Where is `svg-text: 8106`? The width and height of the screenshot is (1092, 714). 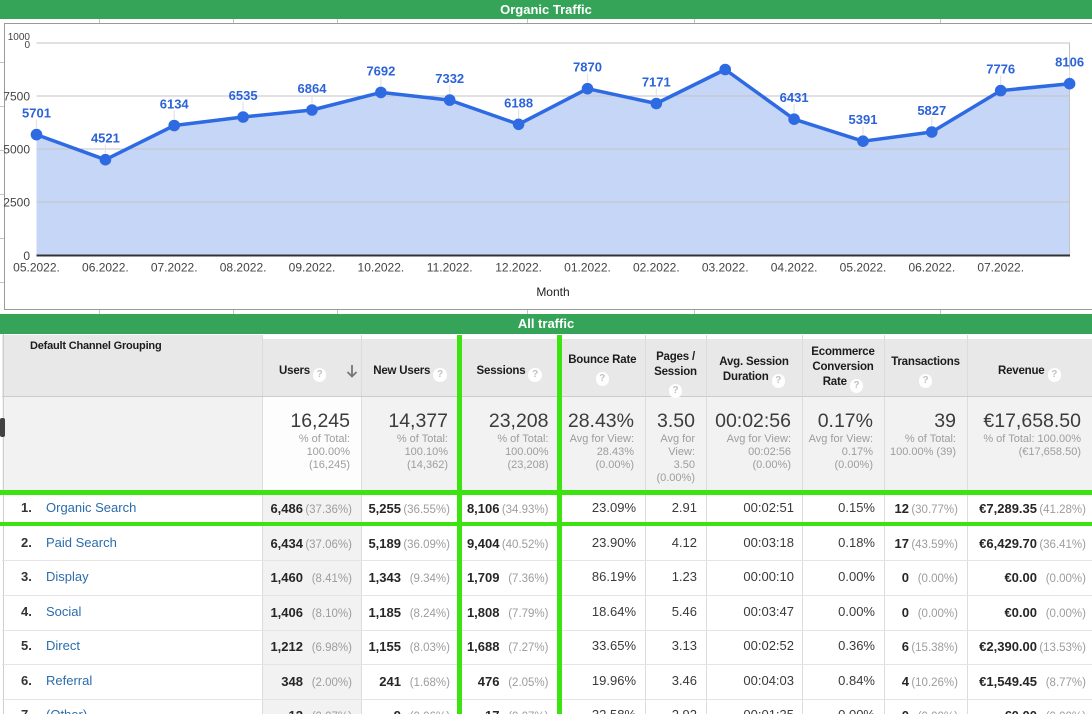 svg-text: 8106 is located at coordinates (1069, 62).